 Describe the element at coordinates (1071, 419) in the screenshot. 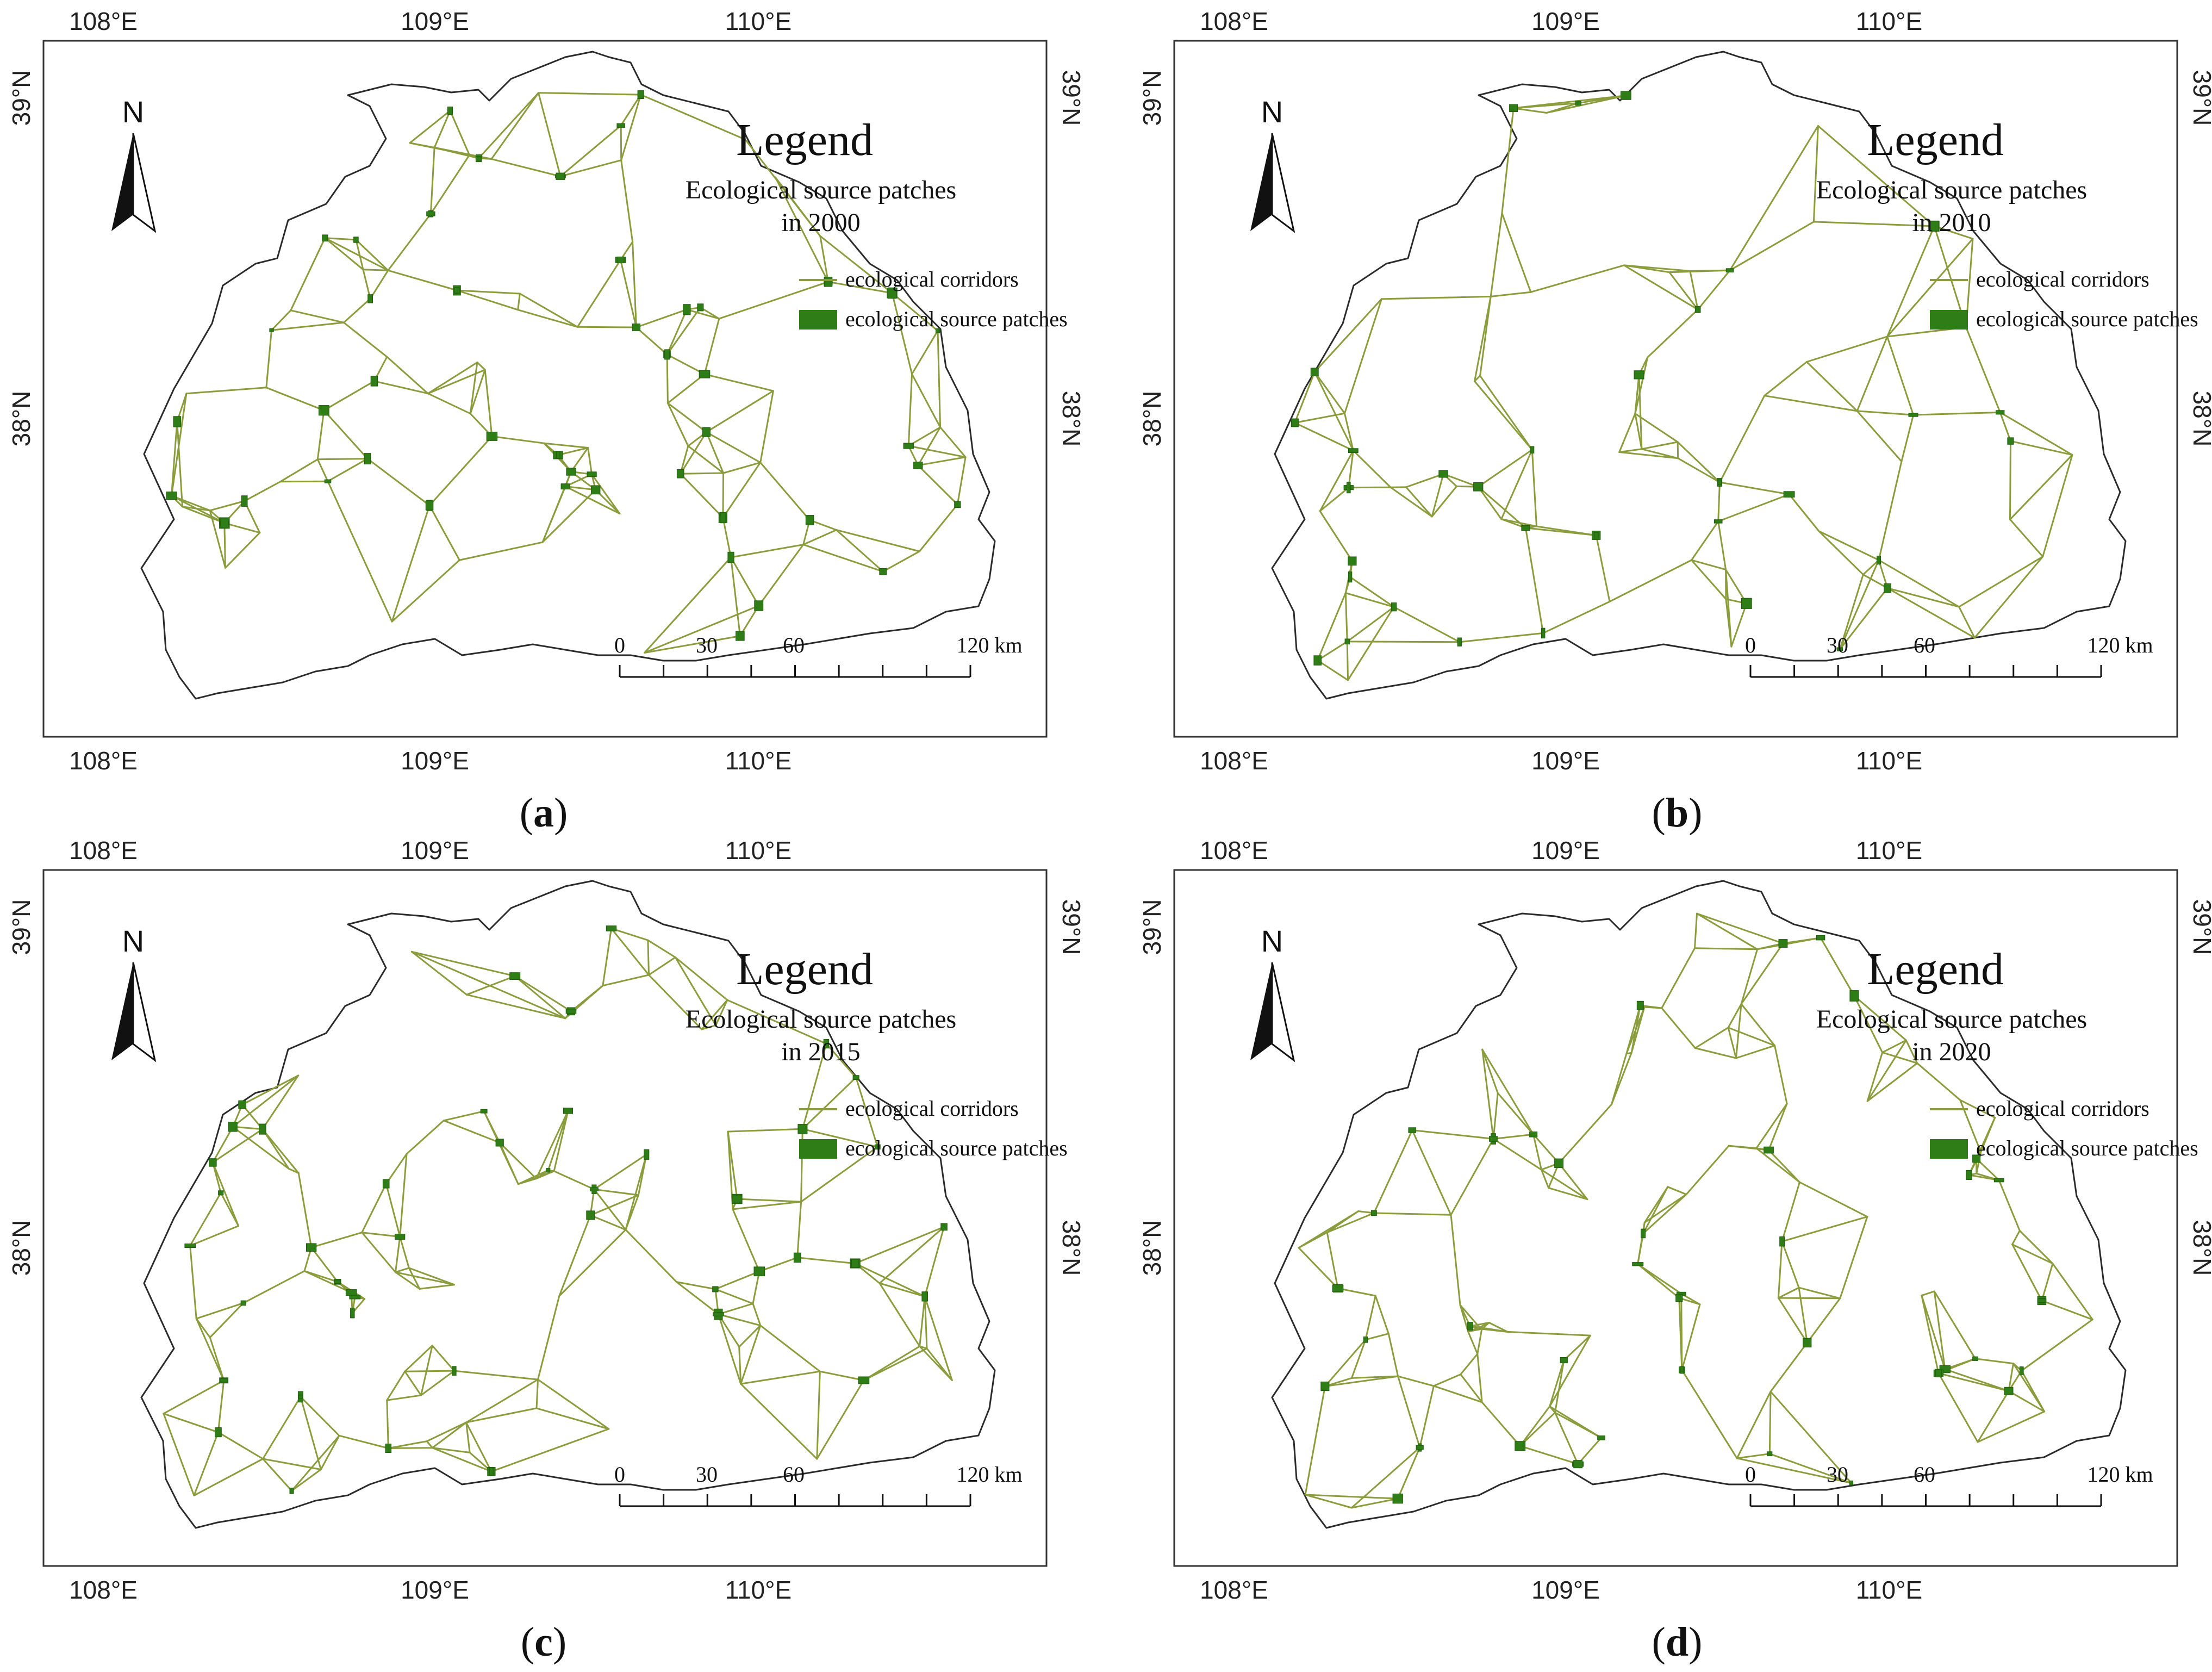

I see `lat-label-38-right-a: 38°N` at that location.